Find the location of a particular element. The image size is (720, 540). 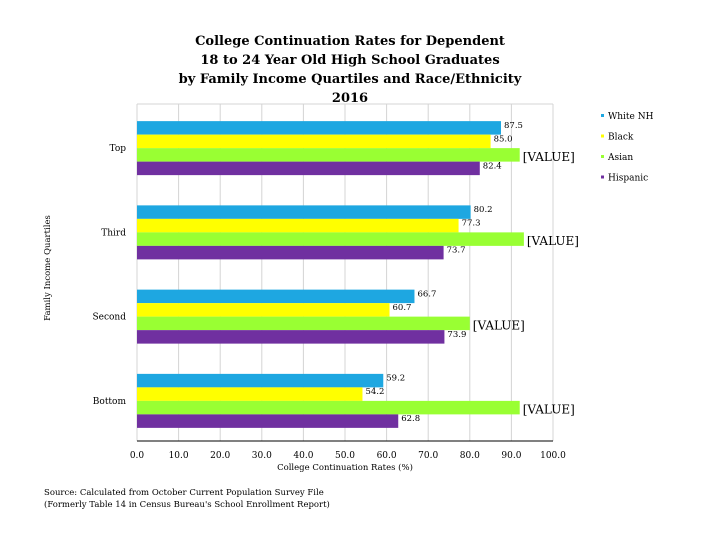

chart-title-line: 2016 is located at coordinates (350, 98).